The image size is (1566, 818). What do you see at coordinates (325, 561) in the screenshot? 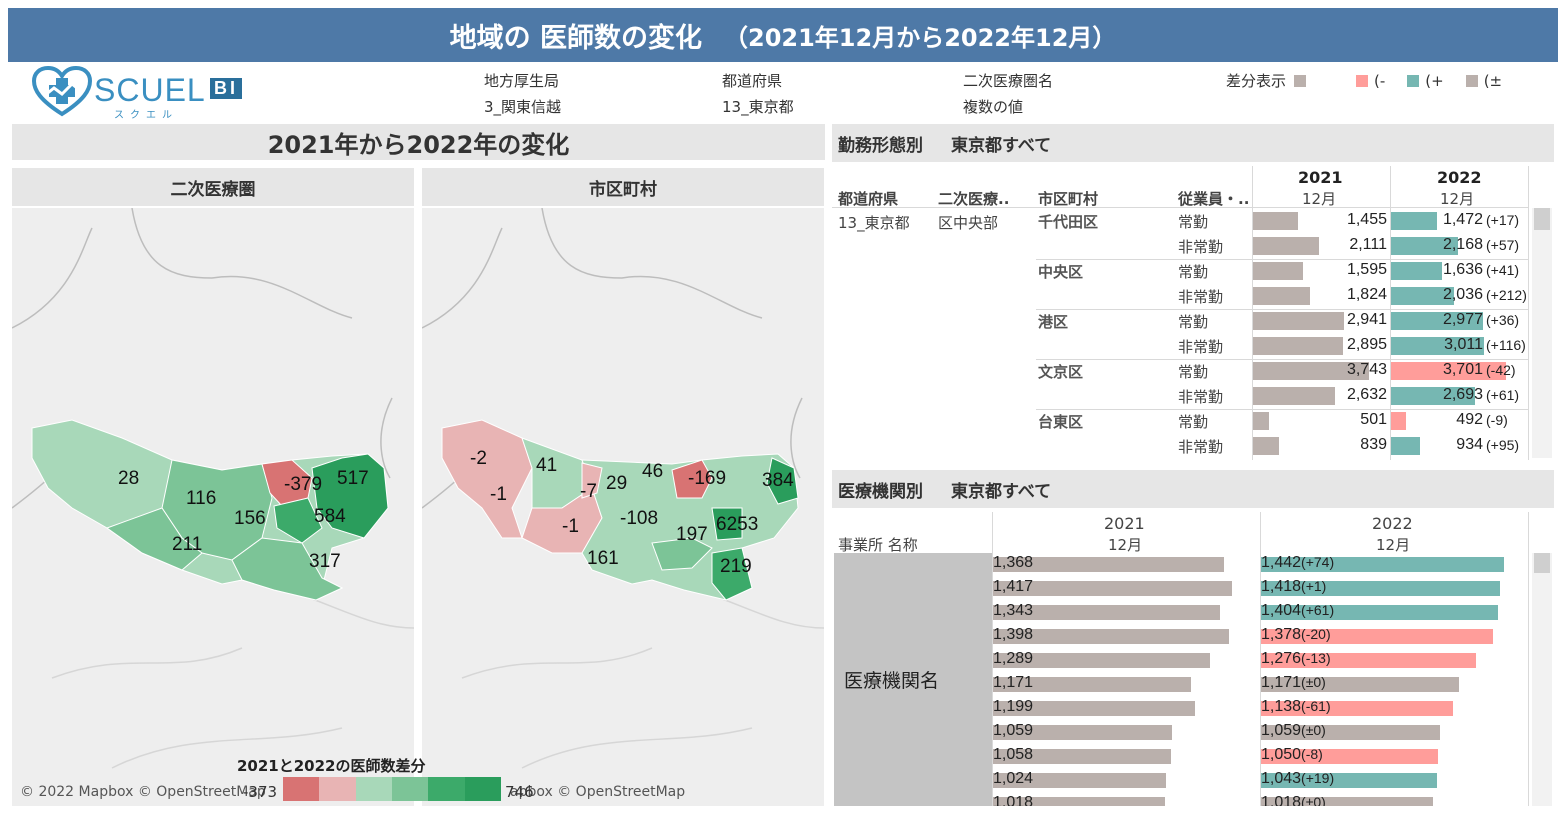
I see `map1-label: 317` at bounding box center [325, 561].